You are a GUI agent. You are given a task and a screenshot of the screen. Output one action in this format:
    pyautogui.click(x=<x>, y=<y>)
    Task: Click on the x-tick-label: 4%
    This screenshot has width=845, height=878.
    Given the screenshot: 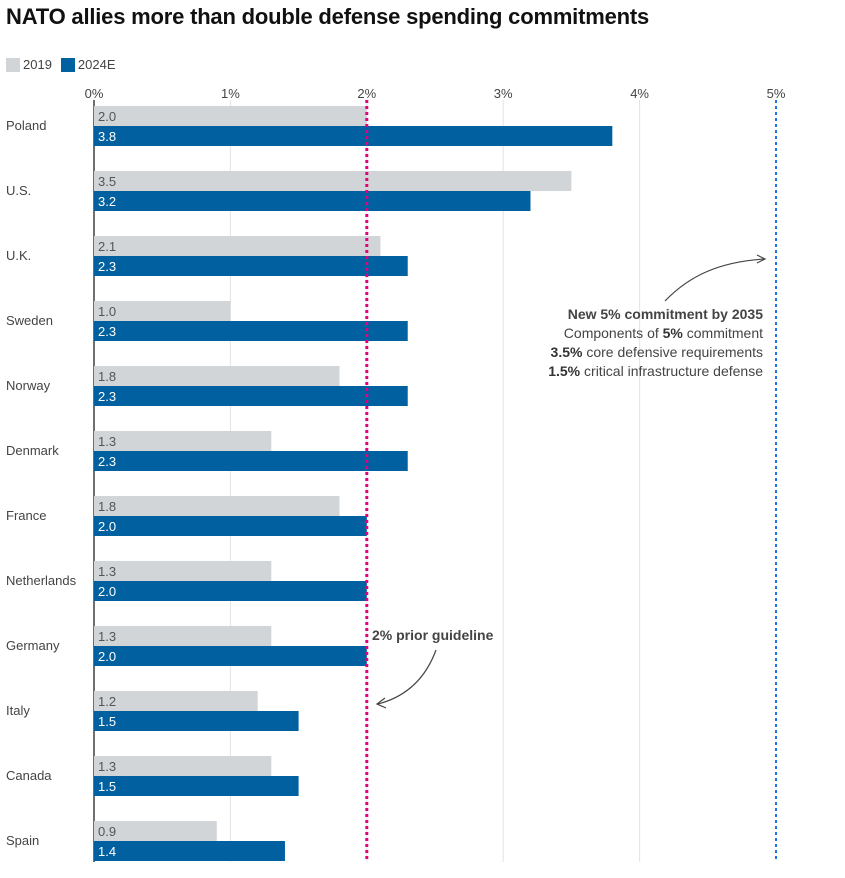 What is the action you would take?
    pyautogui.click(x=639, y=93)
    